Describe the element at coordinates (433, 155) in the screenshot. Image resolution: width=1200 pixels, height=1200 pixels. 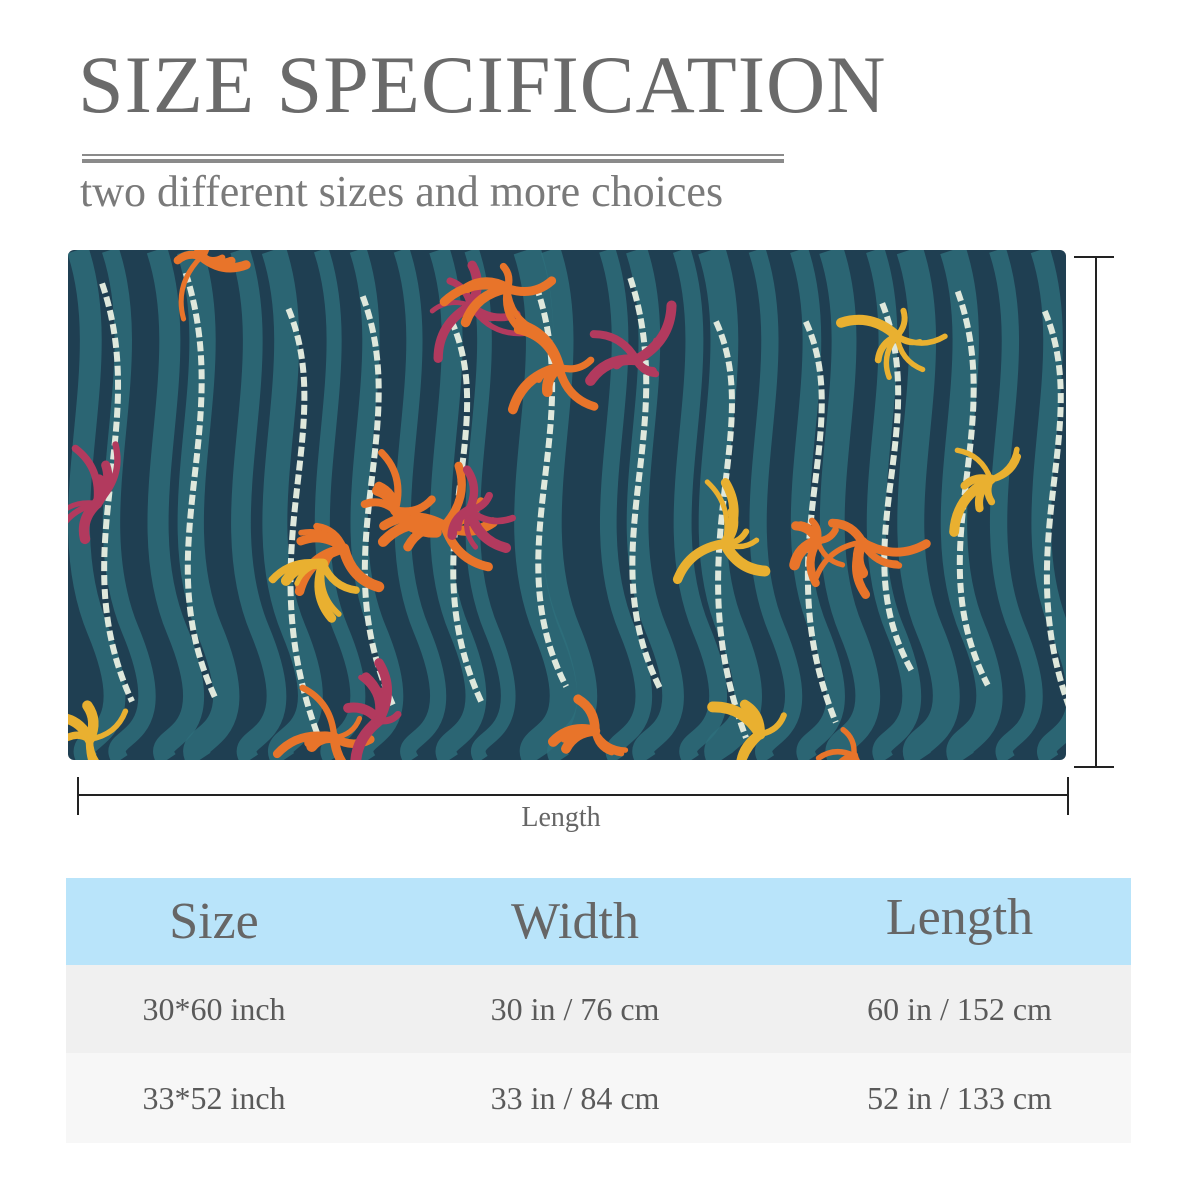
I see `title-divider-thin` at that location.